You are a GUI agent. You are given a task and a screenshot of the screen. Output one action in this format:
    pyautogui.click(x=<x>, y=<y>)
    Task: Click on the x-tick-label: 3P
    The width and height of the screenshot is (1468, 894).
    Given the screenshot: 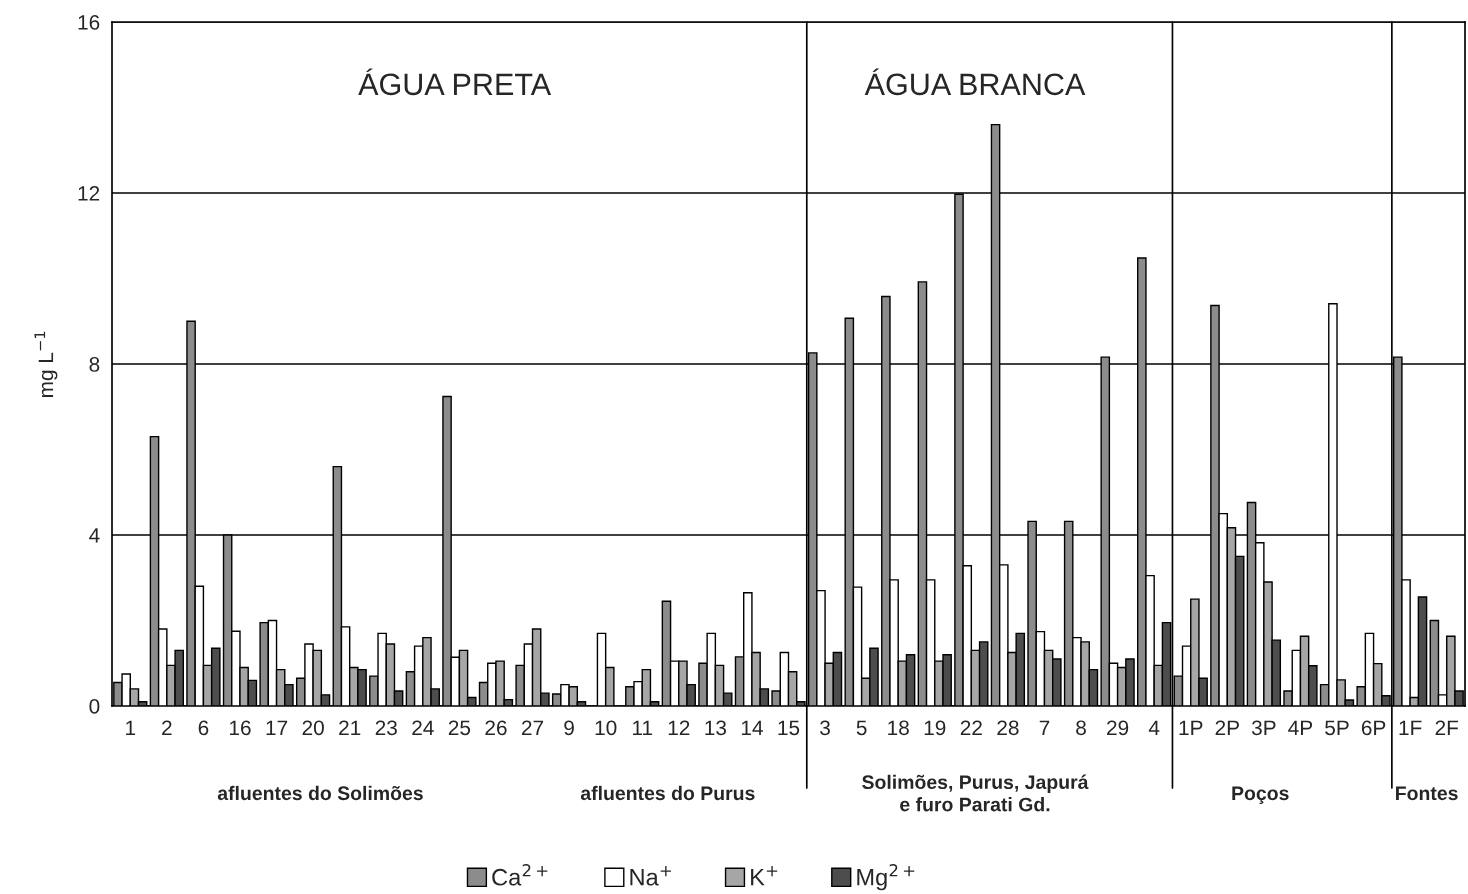 What is the action you would take?
    pyautogui.click(x=1263, y=728)
    